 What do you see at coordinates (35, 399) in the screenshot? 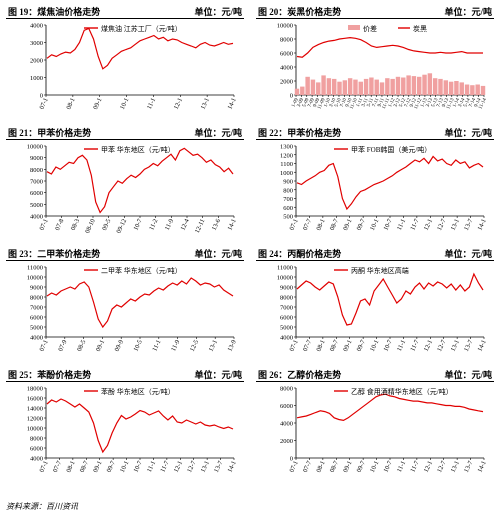
I see `y-tick-label: 16000` at bounding box center [35, 399].